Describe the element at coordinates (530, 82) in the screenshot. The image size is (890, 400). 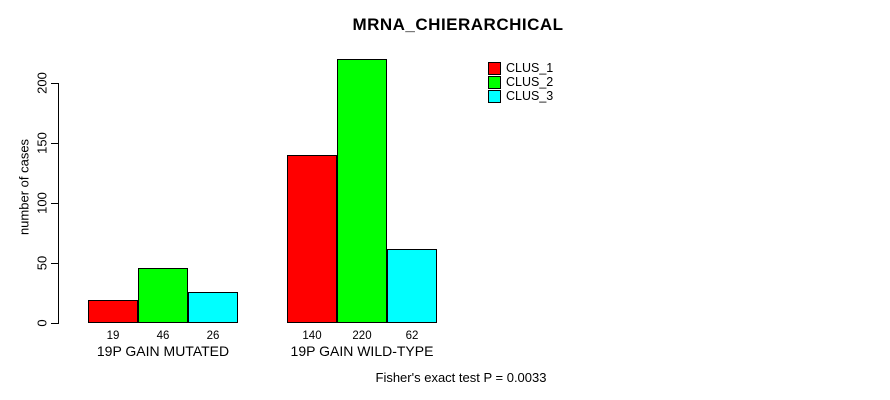
I see `legend-label: CLUS_2` at that location.